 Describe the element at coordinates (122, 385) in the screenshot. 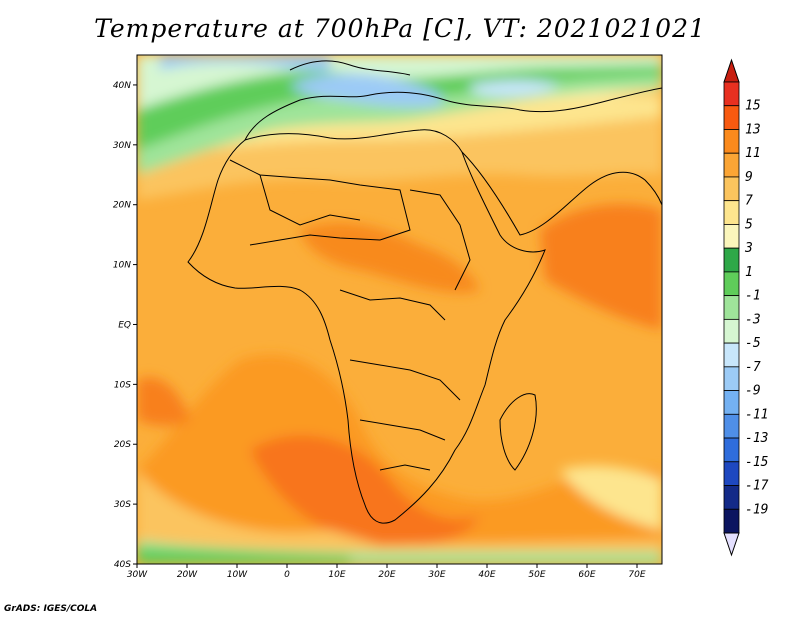

I see `lat-tick-label: 10S` at that location.